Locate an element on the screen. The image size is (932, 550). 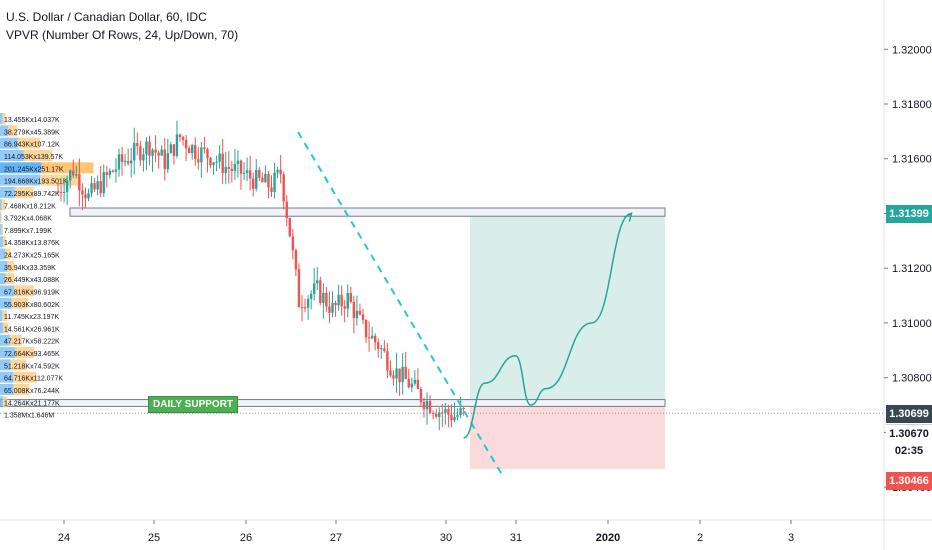
vp-label: 72.295Kx89.742K is located at coordinates (32, 194).